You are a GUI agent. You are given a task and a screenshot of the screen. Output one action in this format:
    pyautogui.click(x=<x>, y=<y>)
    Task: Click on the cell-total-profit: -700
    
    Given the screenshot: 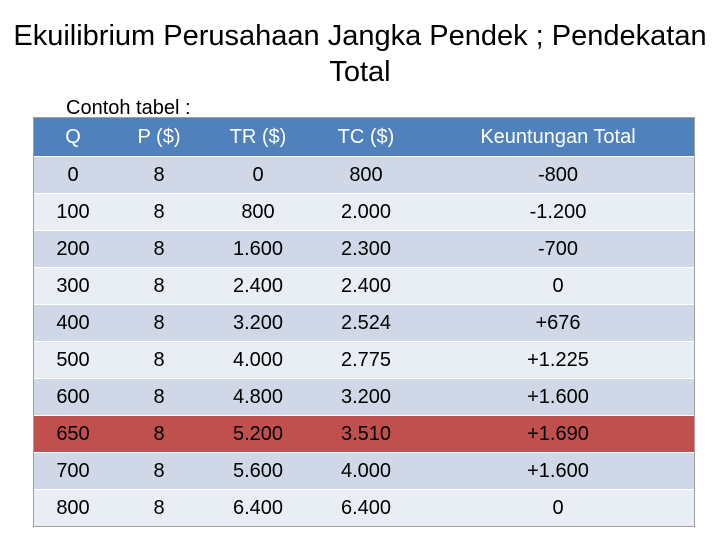 What is the action you would take?
    pyautogui.click(x=558, y=249)
    